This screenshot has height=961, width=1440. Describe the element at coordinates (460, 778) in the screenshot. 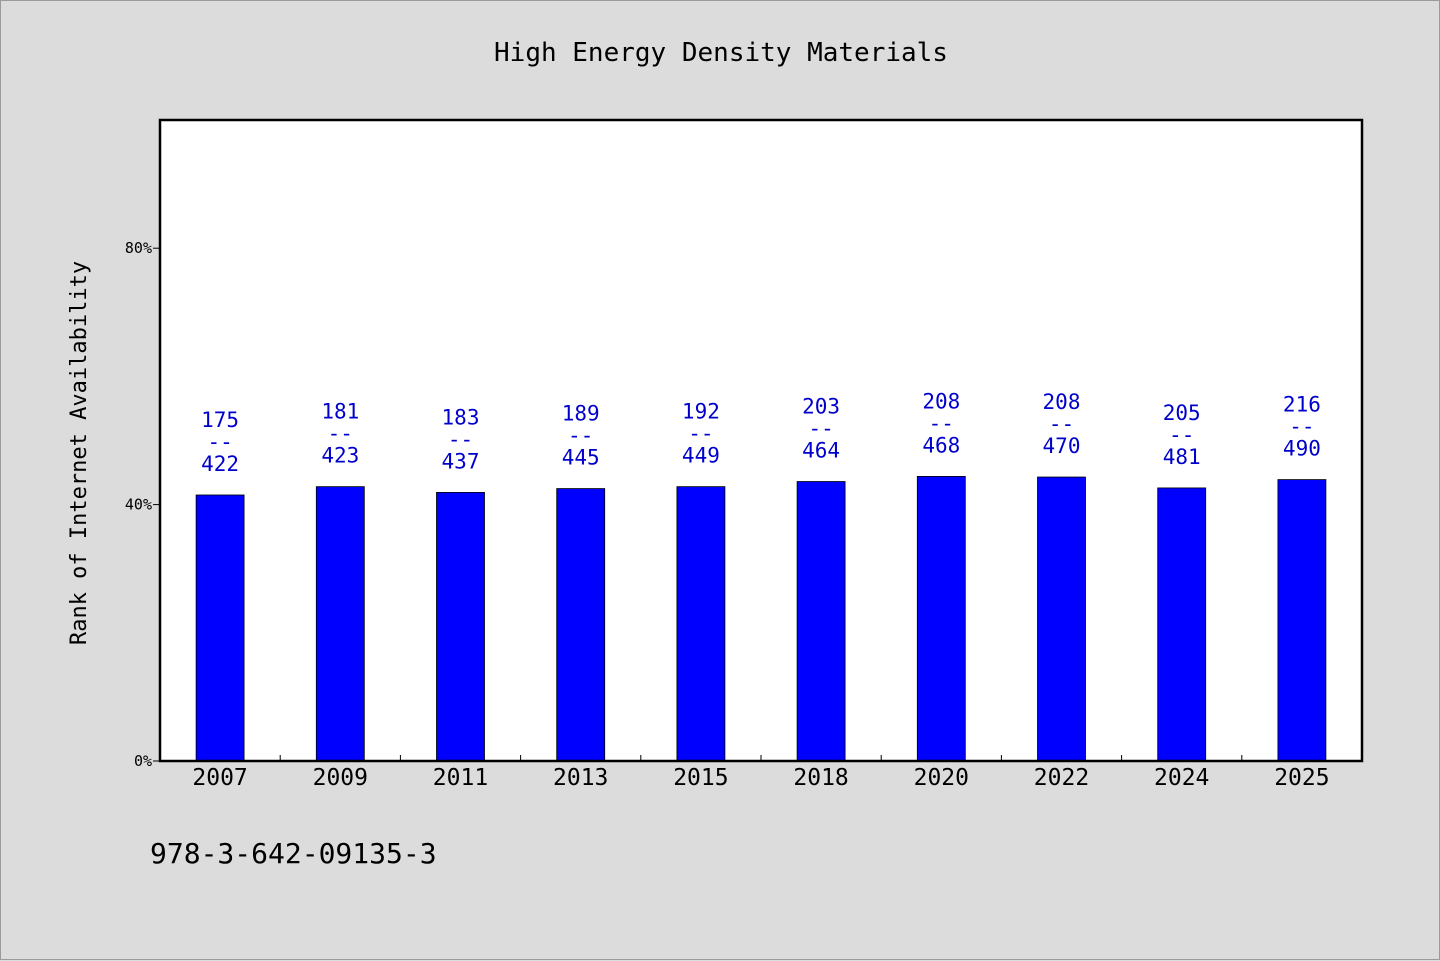

I see `x-tick-label-2011: 2011` at that location.